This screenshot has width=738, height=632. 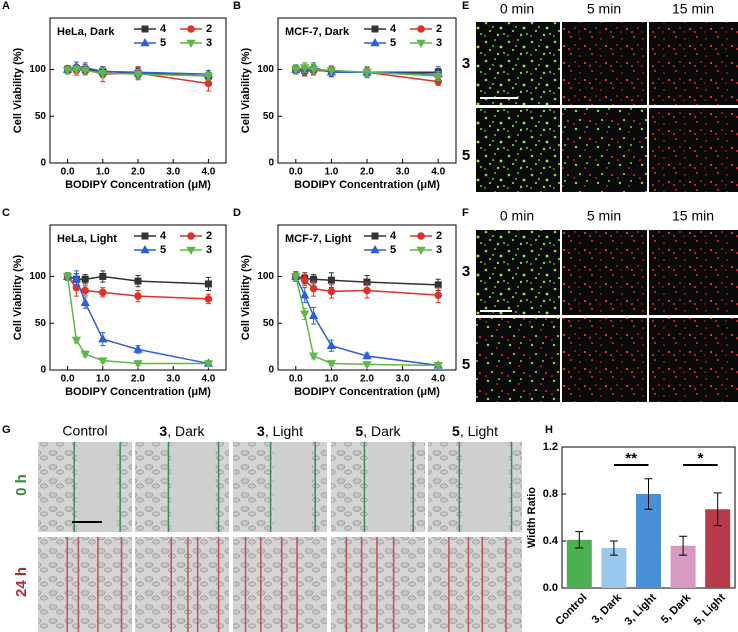 I want to click on row-label: 0 h, so click(x=21, y=485).